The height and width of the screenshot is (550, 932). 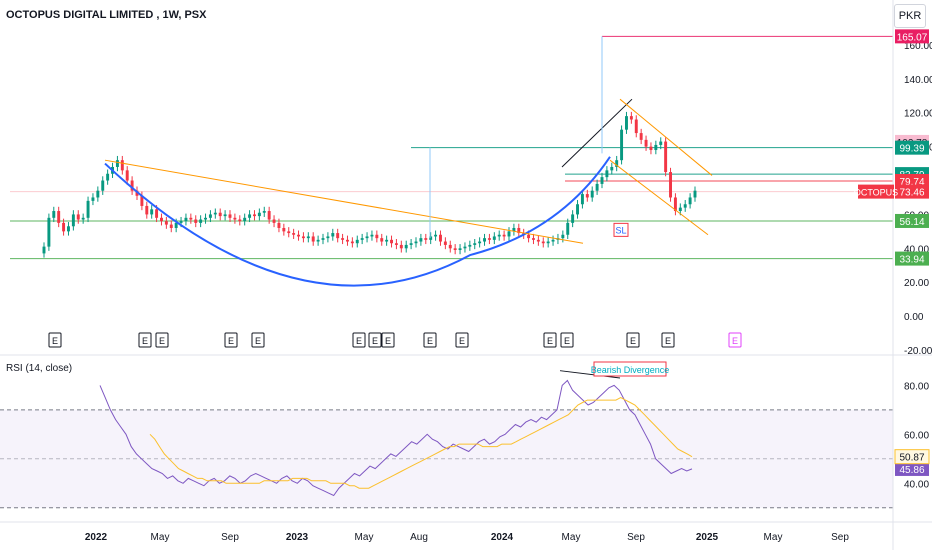 I want to click on symbol-tag-box, so click(x=876, y=191).